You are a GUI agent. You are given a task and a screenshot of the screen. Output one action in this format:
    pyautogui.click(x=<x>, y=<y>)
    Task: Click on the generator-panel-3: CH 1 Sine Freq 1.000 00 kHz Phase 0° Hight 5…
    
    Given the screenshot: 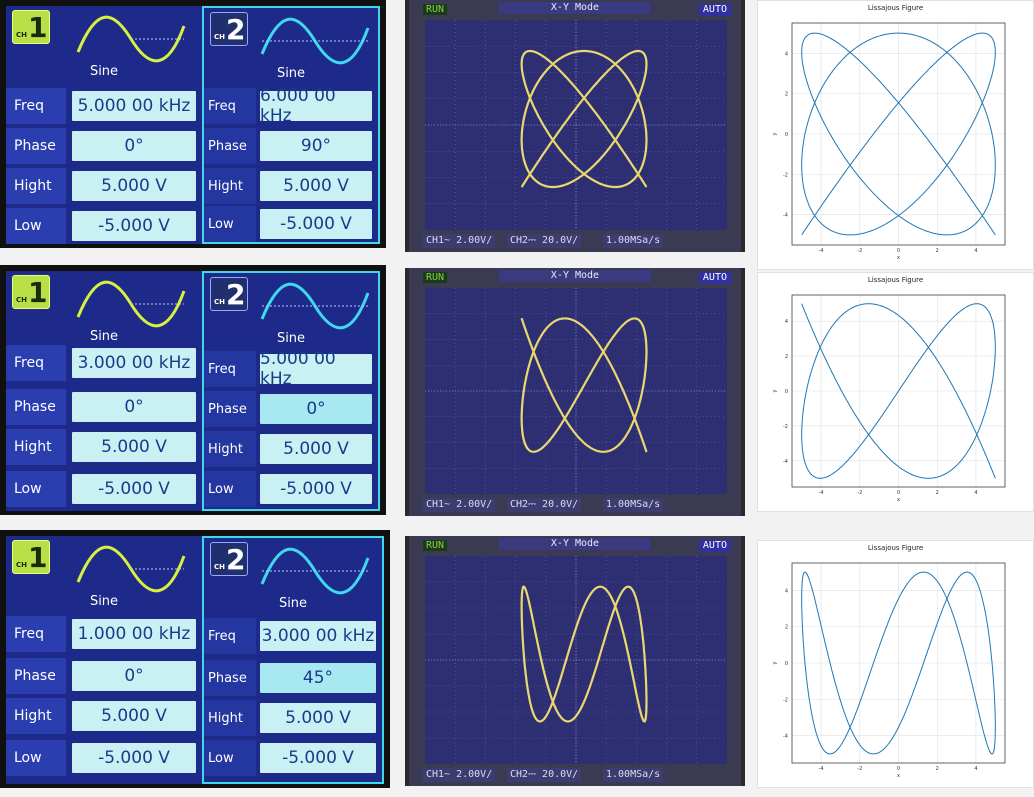 What is the action you would take?
    pyautogui.click(x=195, y=659)
    